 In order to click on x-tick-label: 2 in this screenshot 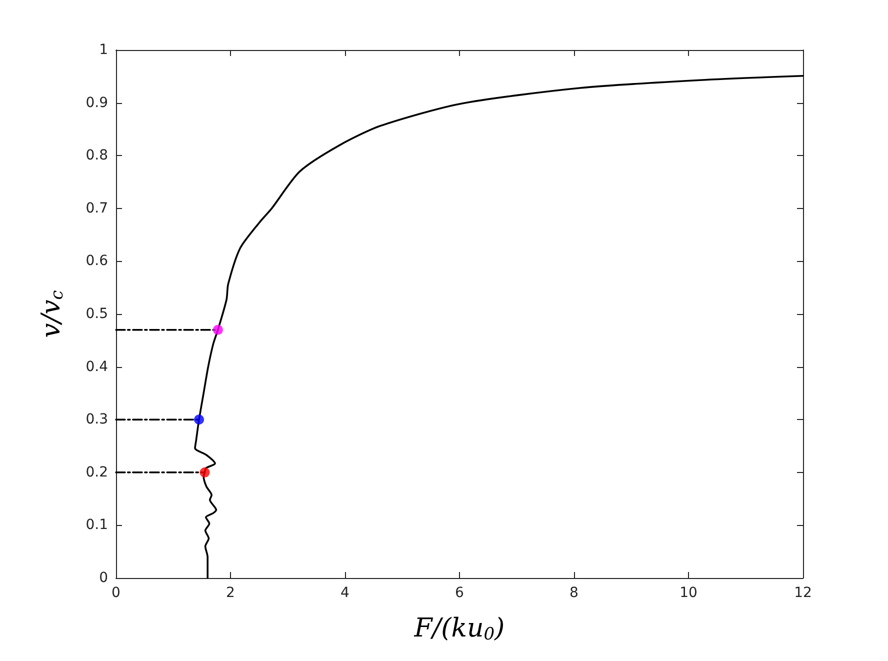, I will do `click(230, 593)`.